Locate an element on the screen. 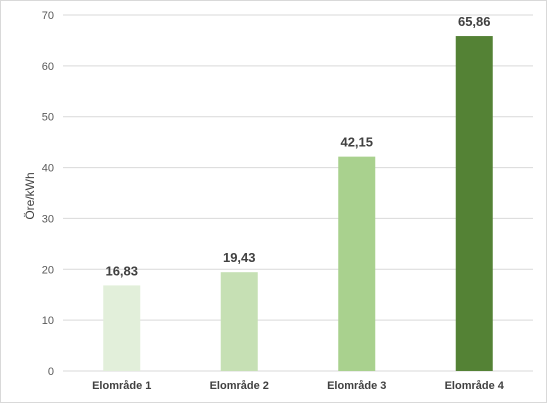  y-tick-label: 0 is located at coordinates (51, 372).